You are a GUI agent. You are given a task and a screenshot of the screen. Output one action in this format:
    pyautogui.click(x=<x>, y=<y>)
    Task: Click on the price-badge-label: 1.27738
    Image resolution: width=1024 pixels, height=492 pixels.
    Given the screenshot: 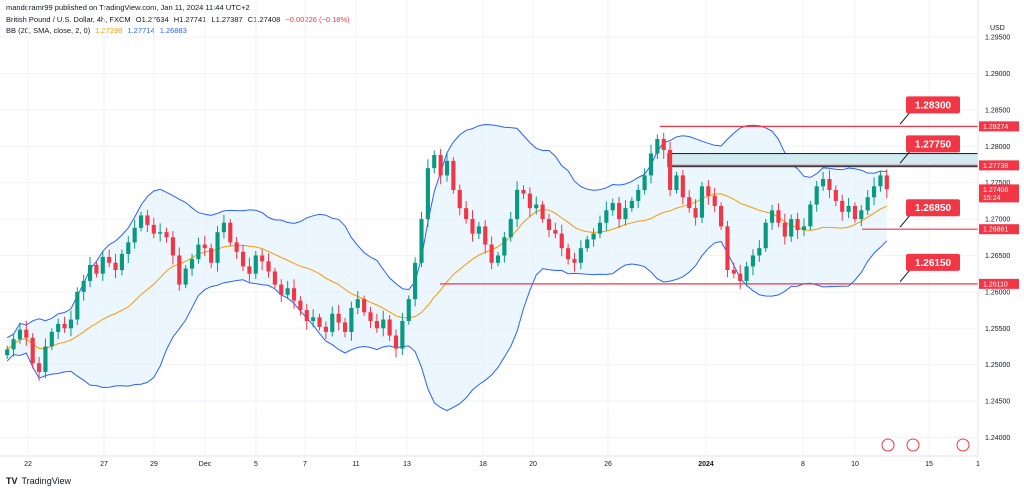 What is the action you would take?
    pyautogui.click(x=995, y=166)
    